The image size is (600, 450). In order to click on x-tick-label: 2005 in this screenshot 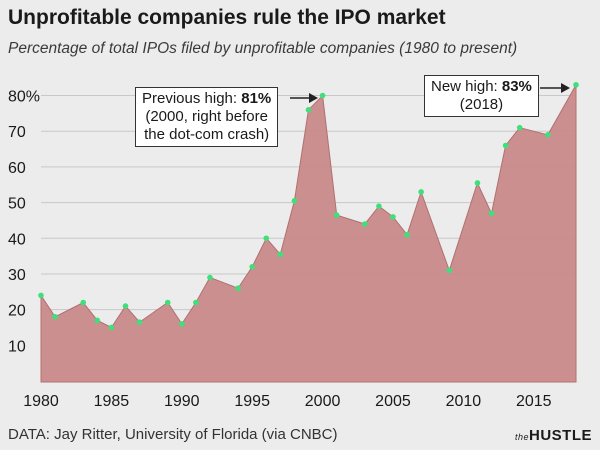, I will do `click(393, 401)`.